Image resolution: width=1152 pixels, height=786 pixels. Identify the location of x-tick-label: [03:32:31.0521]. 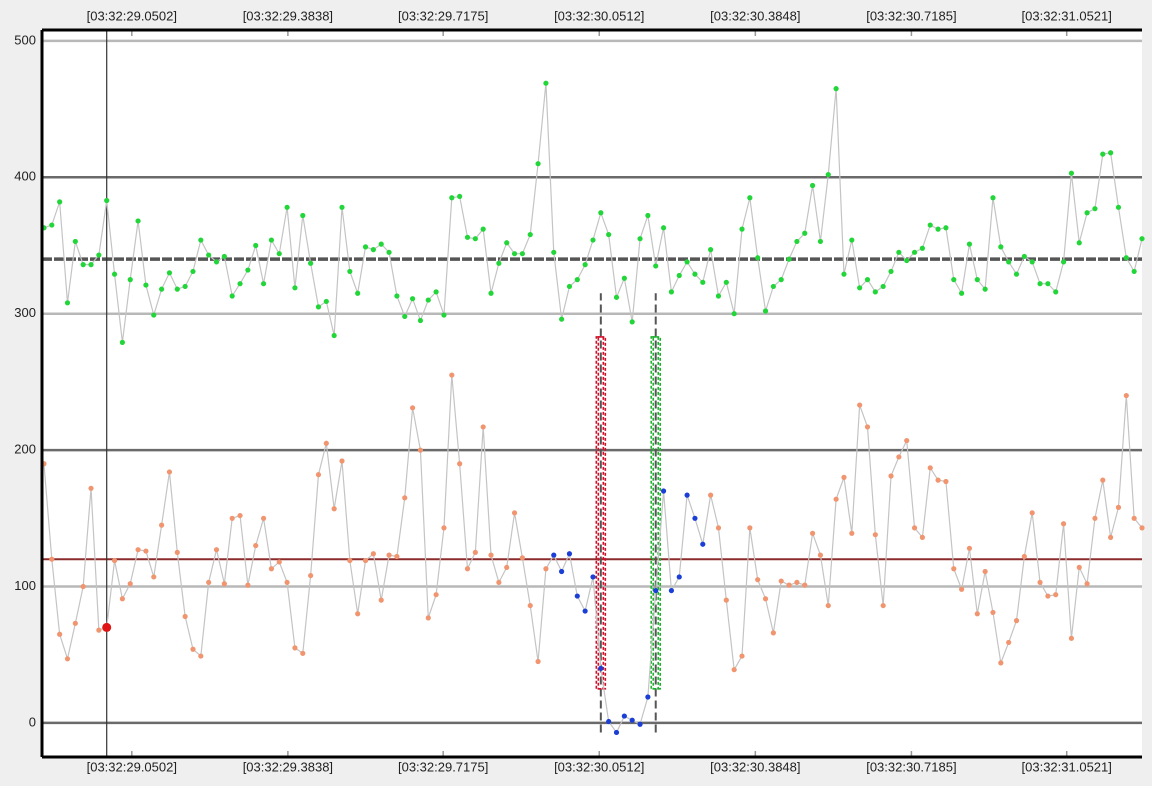
(1067, 766).